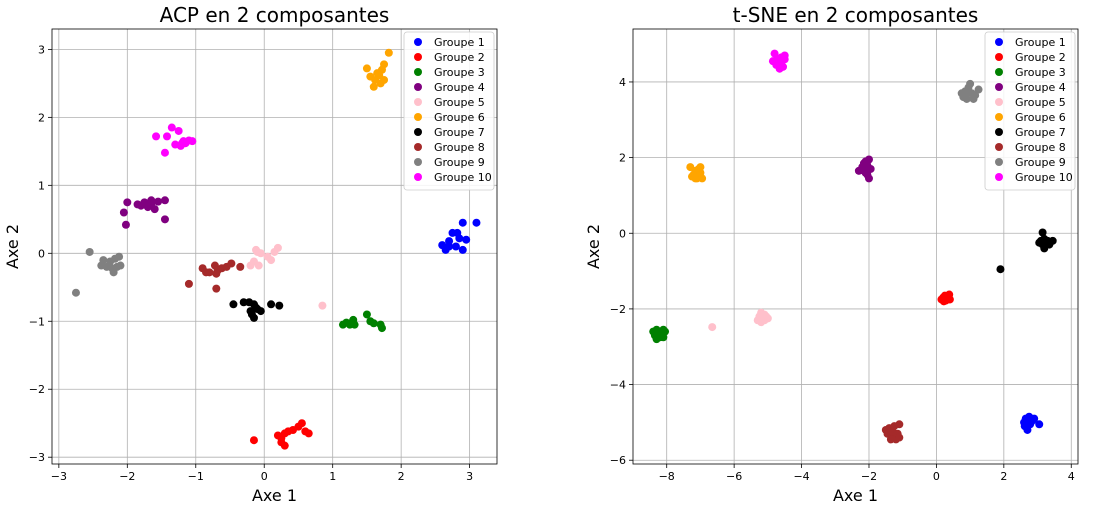 The width and height of the screenshot is (1100, 523). What do you see at coordinates (622, 233) in the screenshot?
I see `y-tick-label: 0` at bounding box center [622, 233].